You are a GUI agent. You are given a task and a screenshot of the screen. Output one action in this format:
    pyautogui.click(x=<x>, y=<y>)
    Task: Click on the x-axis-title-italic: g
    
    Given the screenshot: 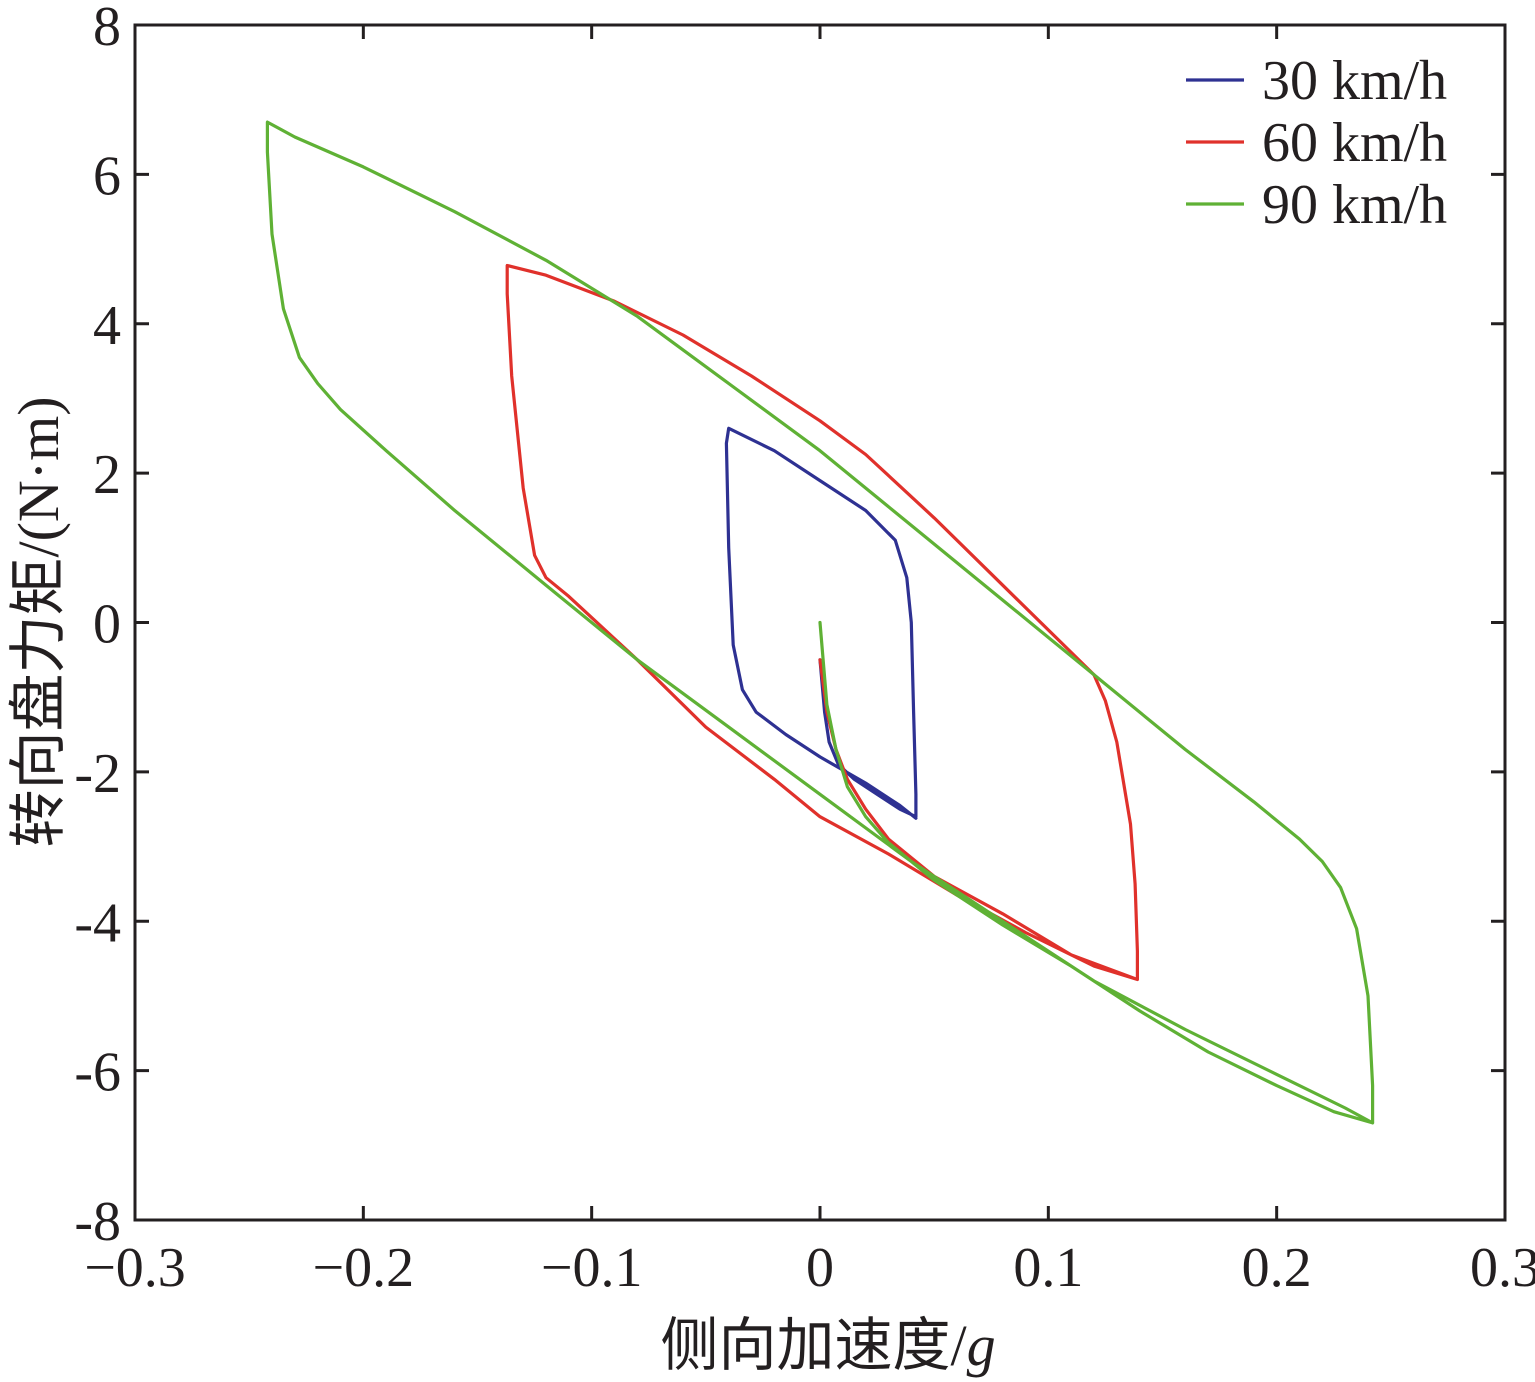 What is the action you would take?
    pyautogui.click(x=981, y=1345)
    